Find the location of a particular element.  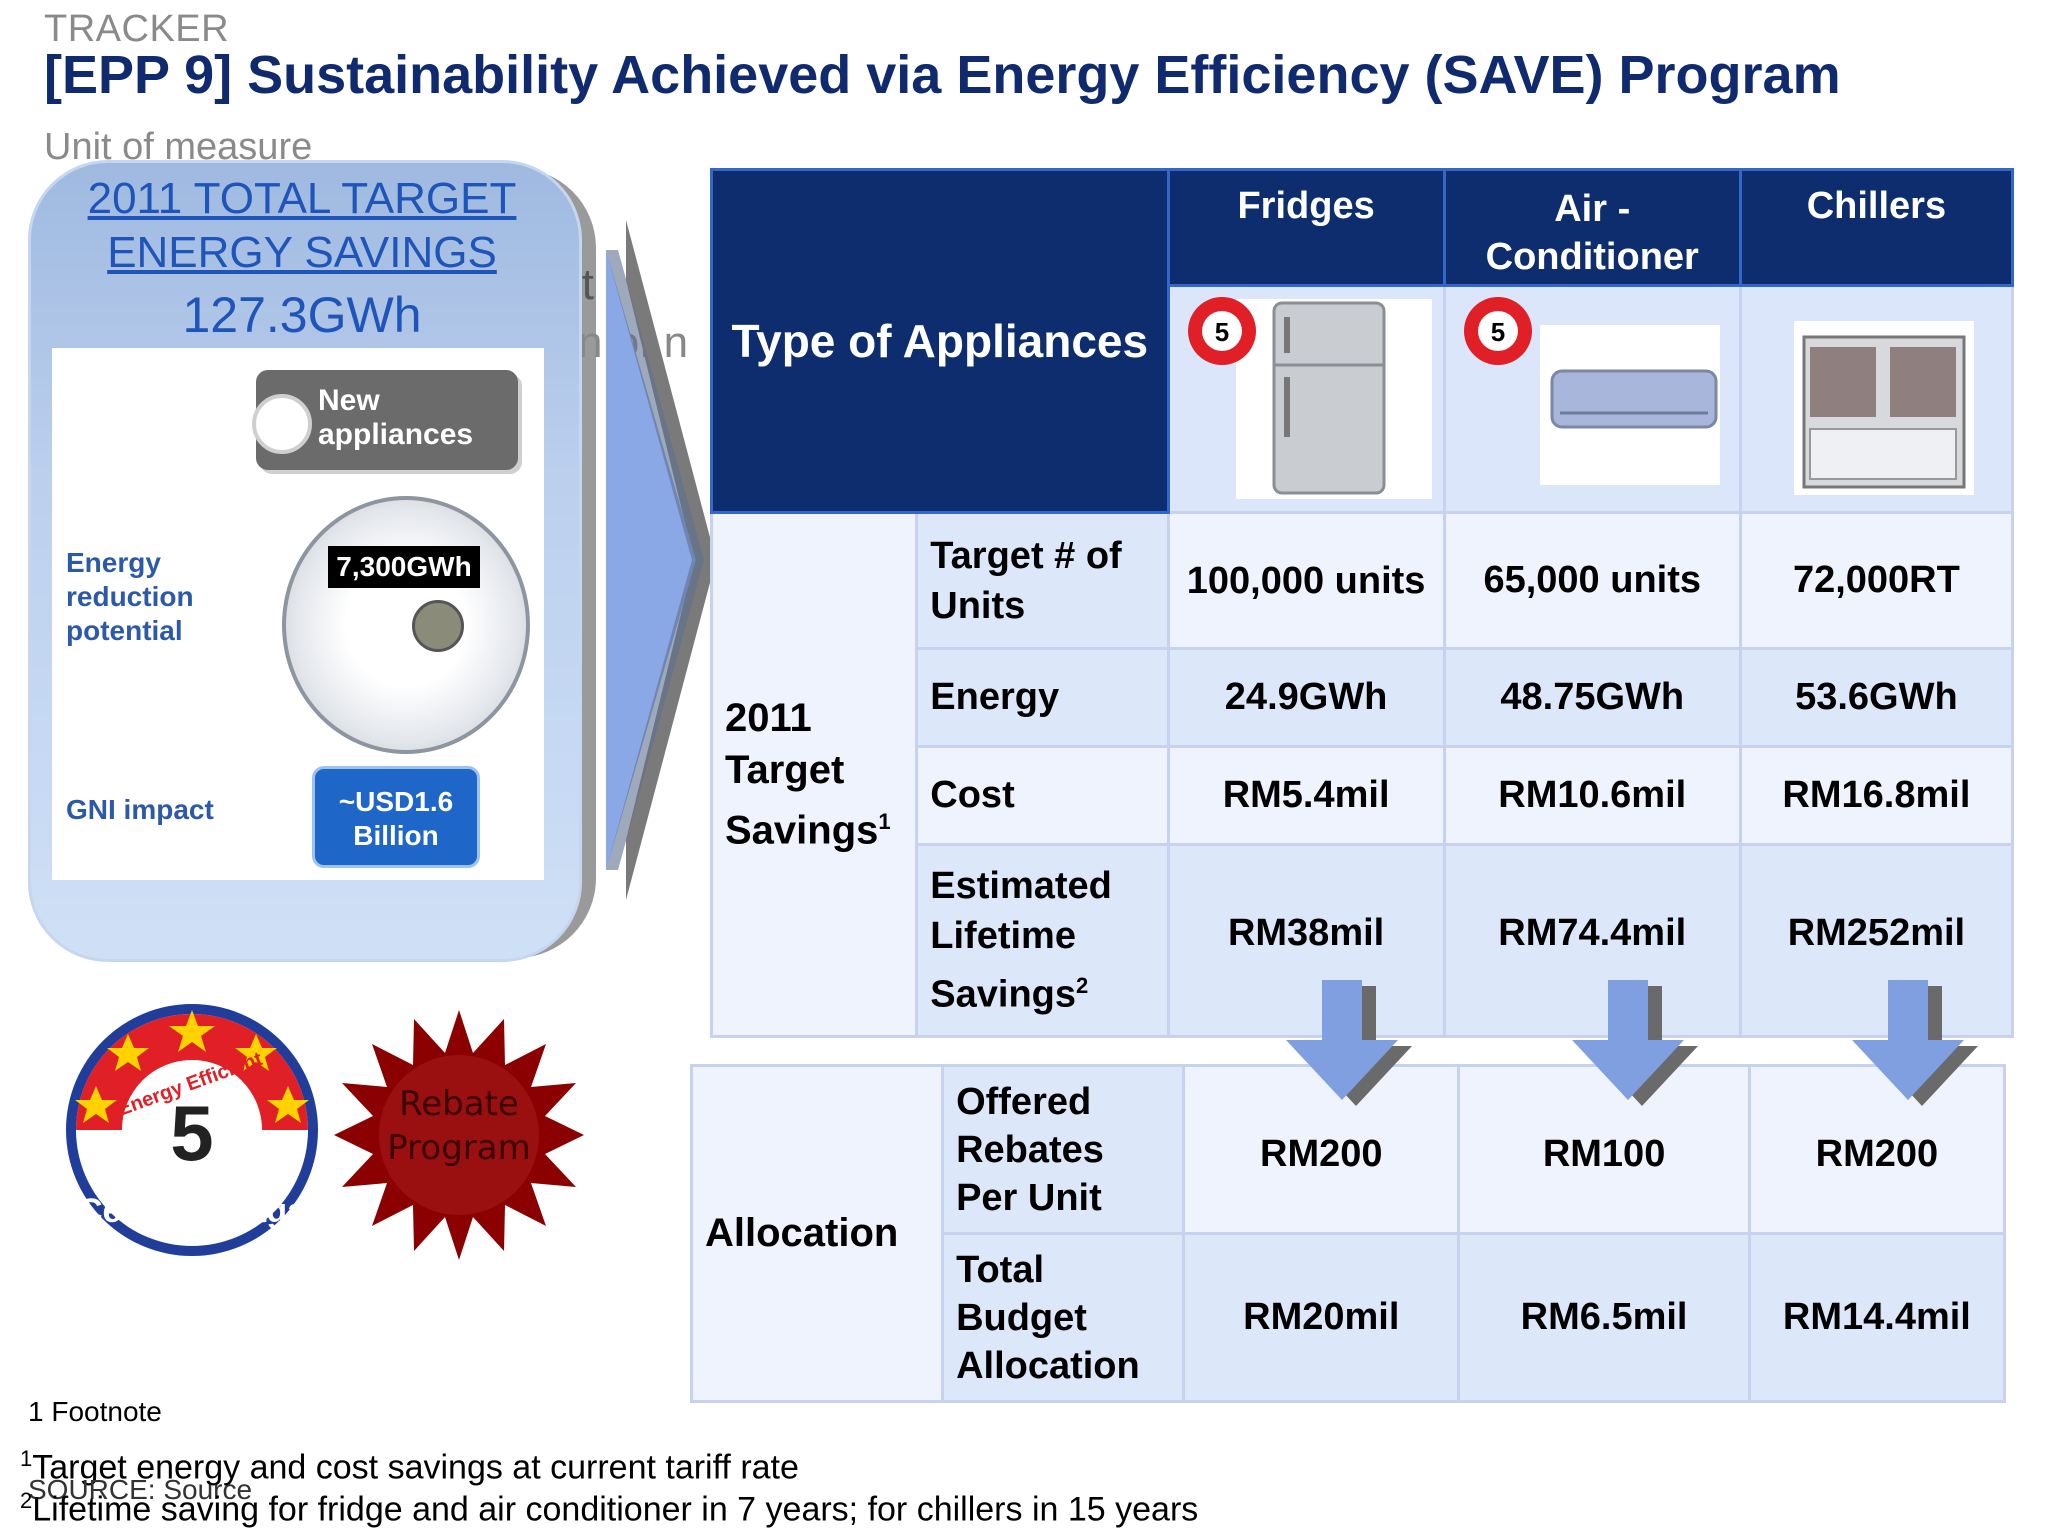

cell-chillers-rebate: RM200 is located at coordinates (1877, 1149).